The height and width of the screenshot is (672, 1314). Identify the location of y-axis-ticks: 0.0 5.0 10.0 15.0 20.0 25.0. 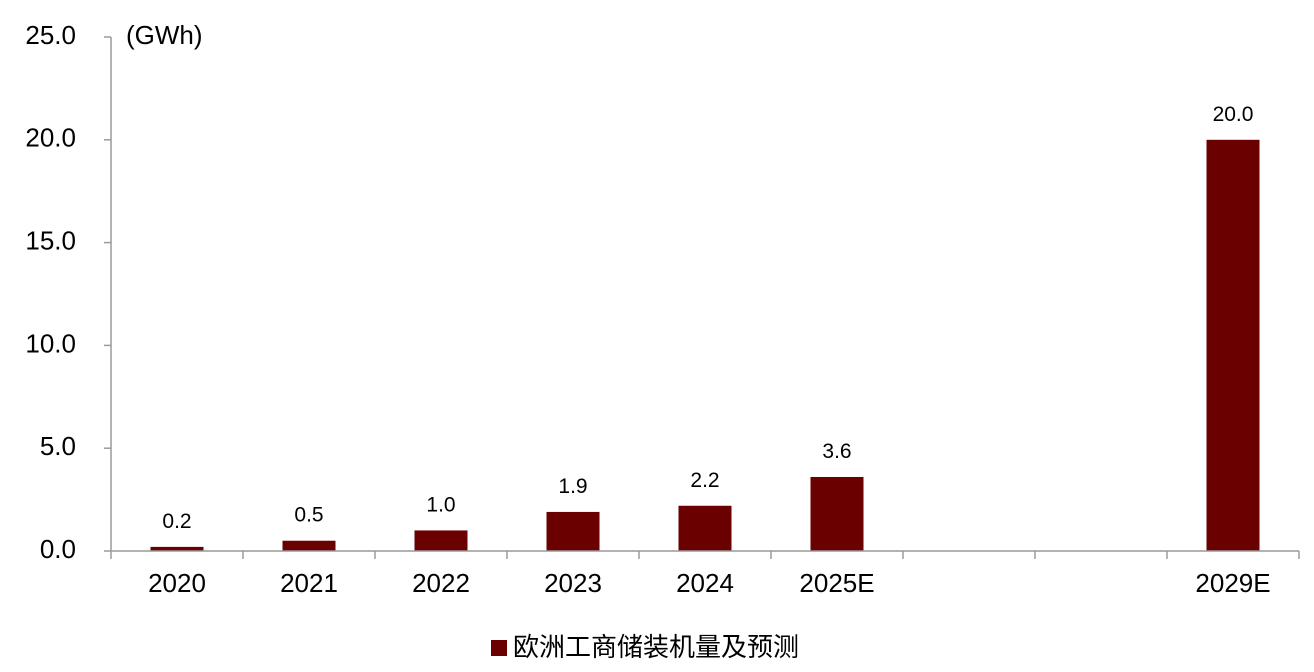
(68, 292).